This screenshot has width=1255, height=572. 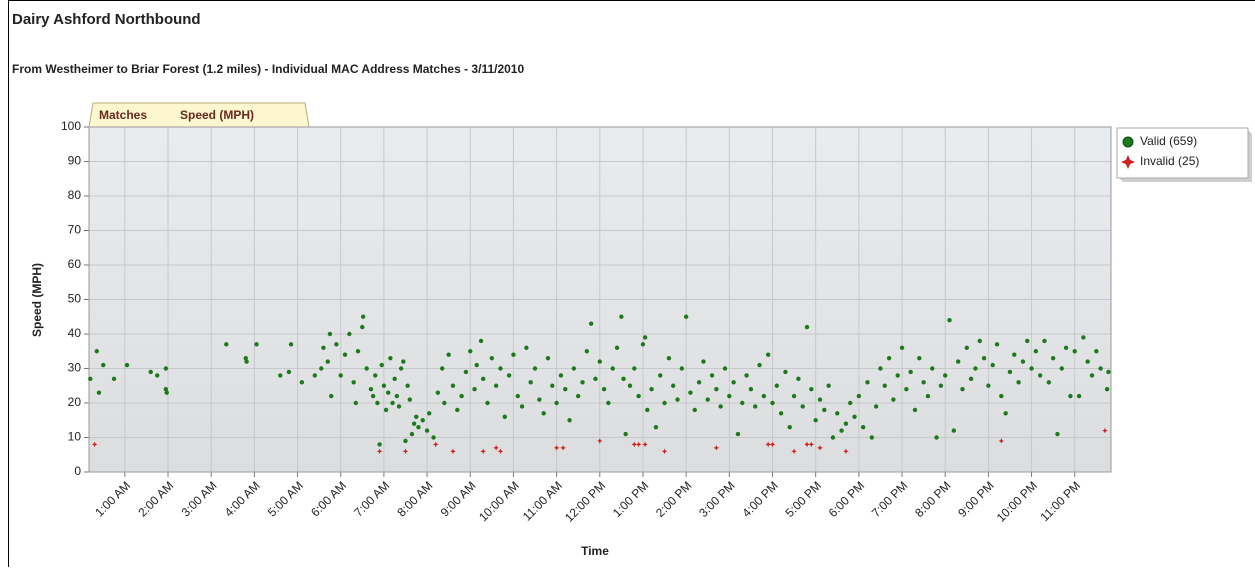 I want to click on y-tick-label: 60, so click(x=75, y=264).